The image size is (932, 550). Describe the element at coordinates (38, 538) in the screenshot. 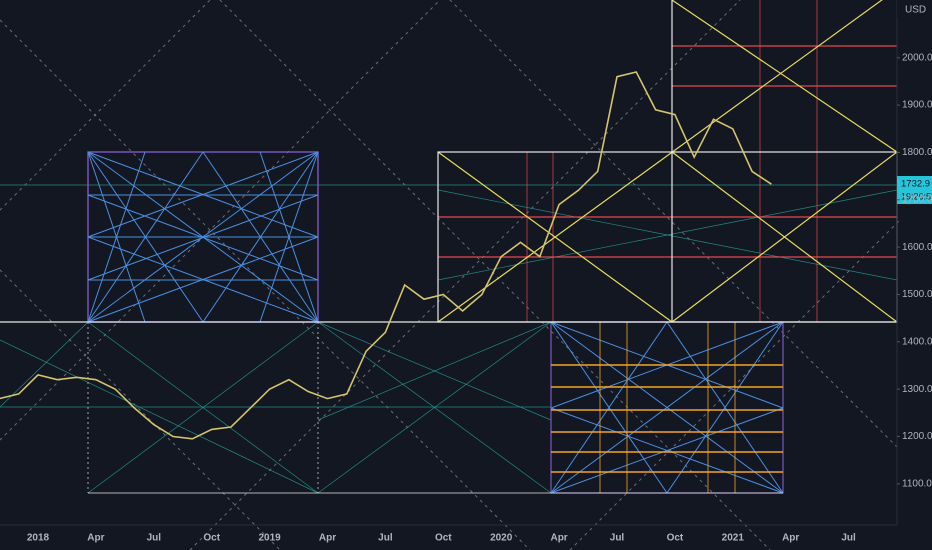

I see `x-tick-label: 2018` at that location.